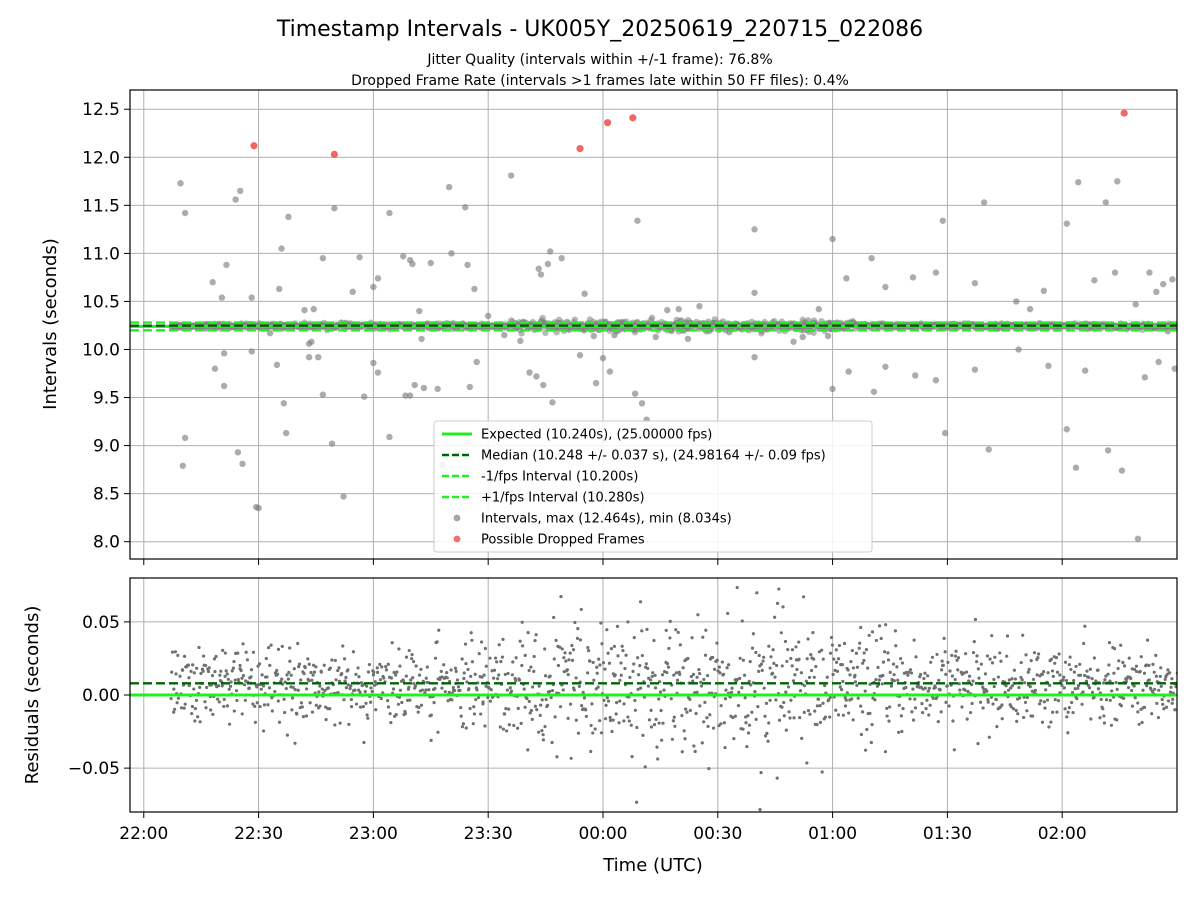 This screenshot has width=1200, height=900. I want to click on legend-label: Expected (10.240s), (25.00000 fps), so click(596, 435).